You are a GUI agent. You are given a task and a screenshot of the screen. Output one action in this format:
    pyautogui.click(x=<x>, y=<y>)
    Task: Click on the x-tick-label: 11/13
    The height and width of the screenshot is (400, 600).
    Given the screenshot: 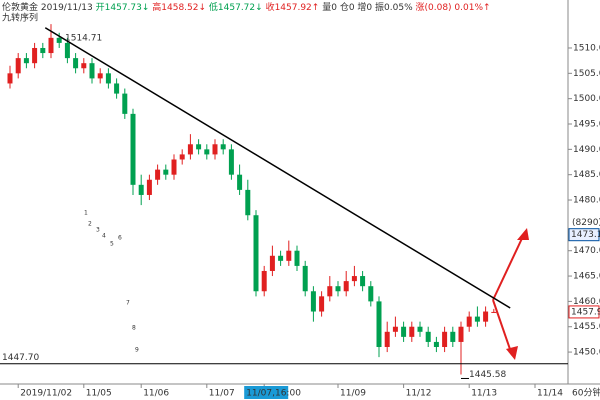 What is the action you would take?
    pyautogui.click(x=484, y=394)
    